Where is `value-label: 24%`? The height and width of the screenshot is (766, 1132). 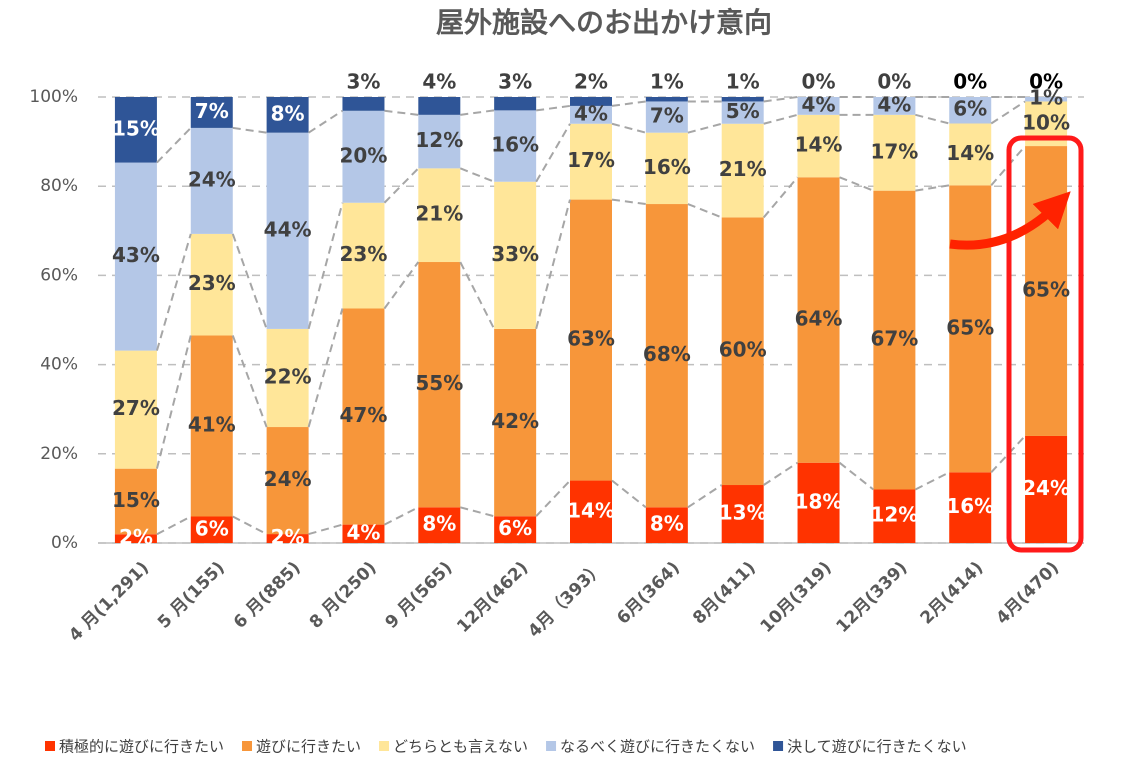 value-label: 24% is located at coordinates (212, 179).